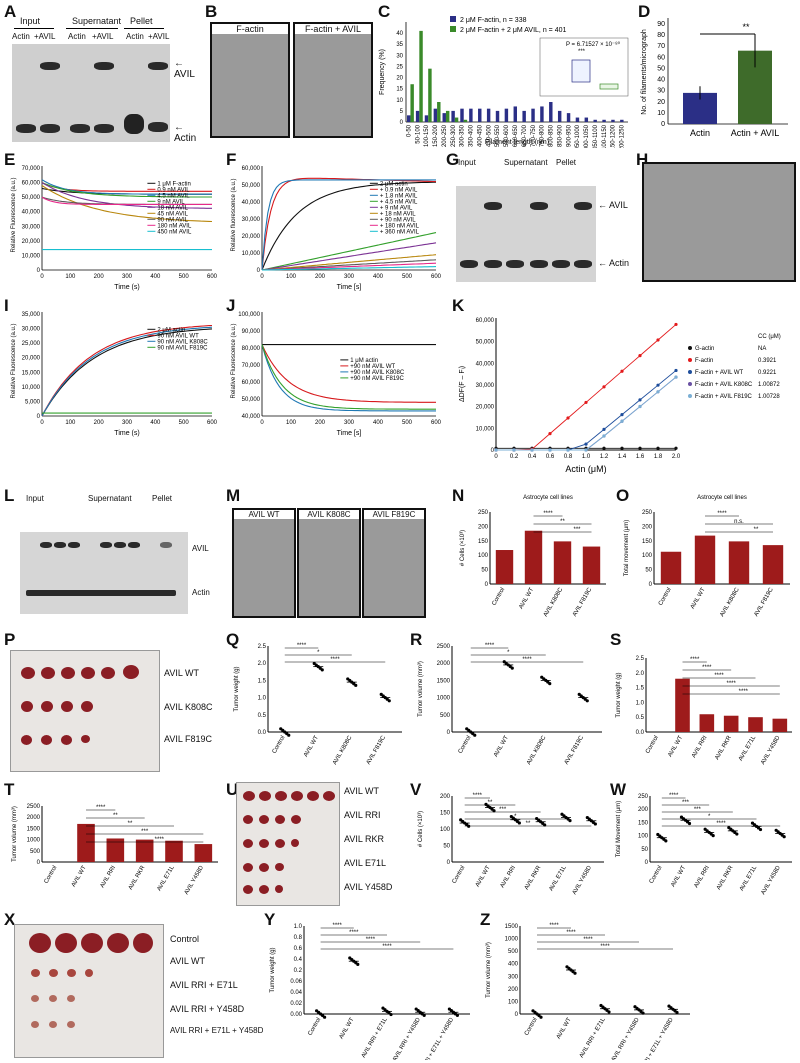 The width and height of the screenshot is (800, 1063). I want to click on tumor-photo-x, so click(89, 991).